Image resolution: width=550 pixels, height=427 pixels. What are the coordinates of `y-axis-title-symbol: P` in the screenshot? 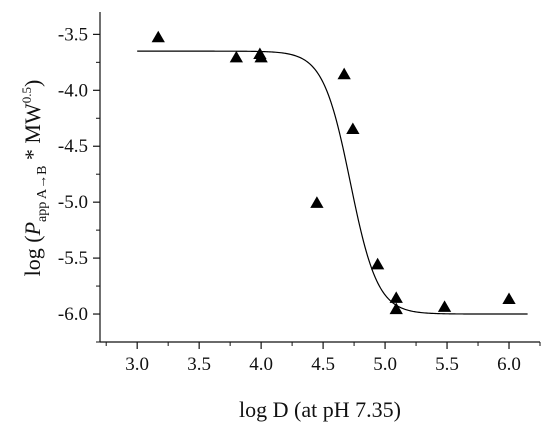 It's located at (32, 229).